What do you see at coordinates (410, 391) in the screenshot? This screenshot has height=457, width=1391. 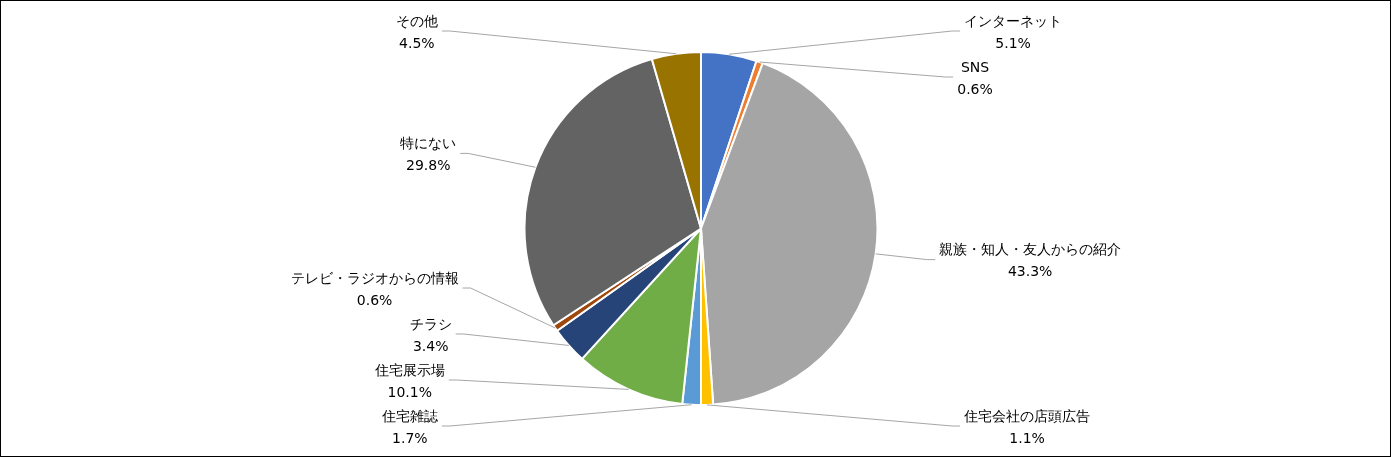 I see `data-label: 10.1%` at bounding box center [410, 391].